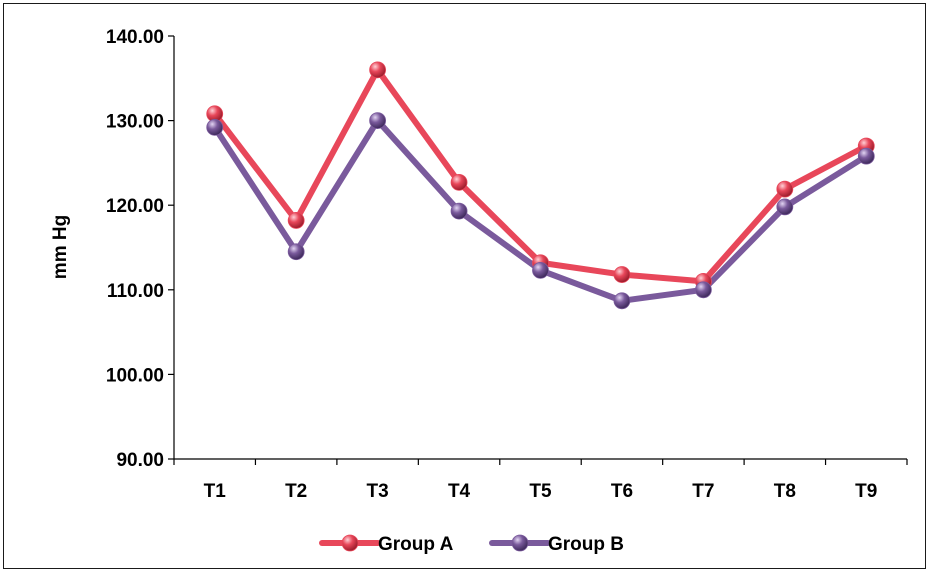  What do you see at coordinates (135, 122) in the screenshot?
I see `y-tick-label: 130.00` at bounding box center [135, 122].